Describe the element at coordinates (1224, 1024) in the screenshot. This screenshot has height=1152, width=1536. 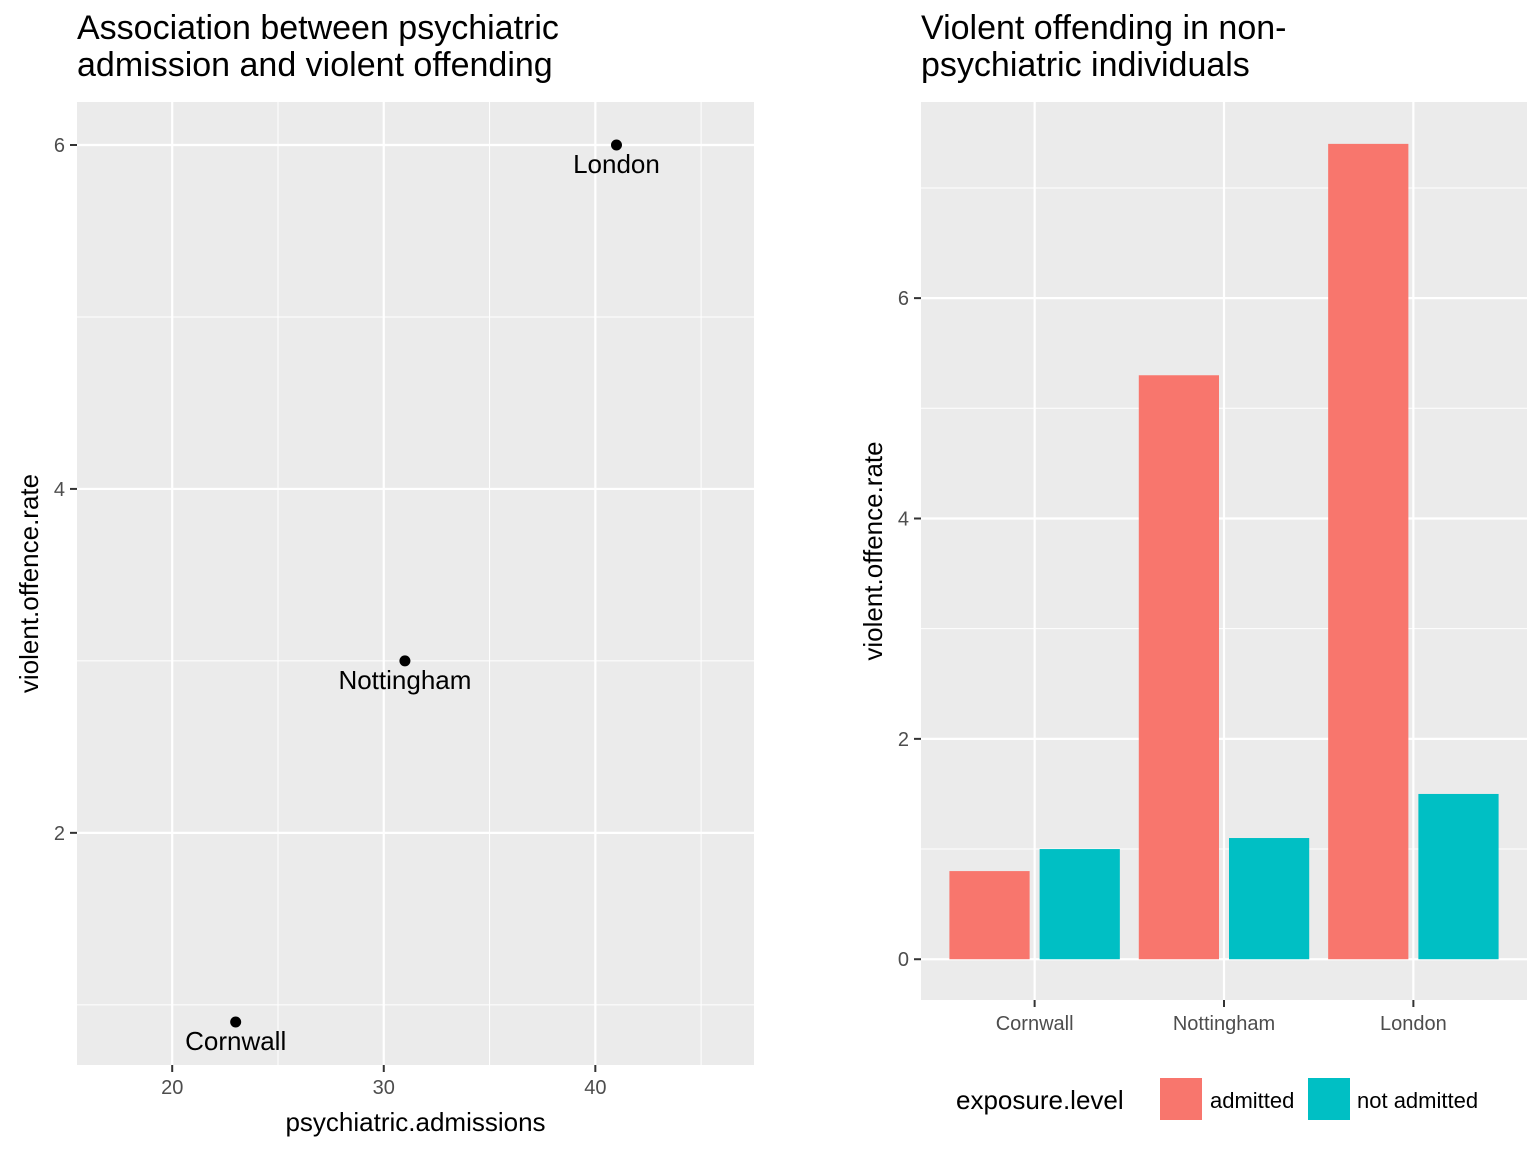
I see `bar-x-tick-label: Nottingham` at that location.